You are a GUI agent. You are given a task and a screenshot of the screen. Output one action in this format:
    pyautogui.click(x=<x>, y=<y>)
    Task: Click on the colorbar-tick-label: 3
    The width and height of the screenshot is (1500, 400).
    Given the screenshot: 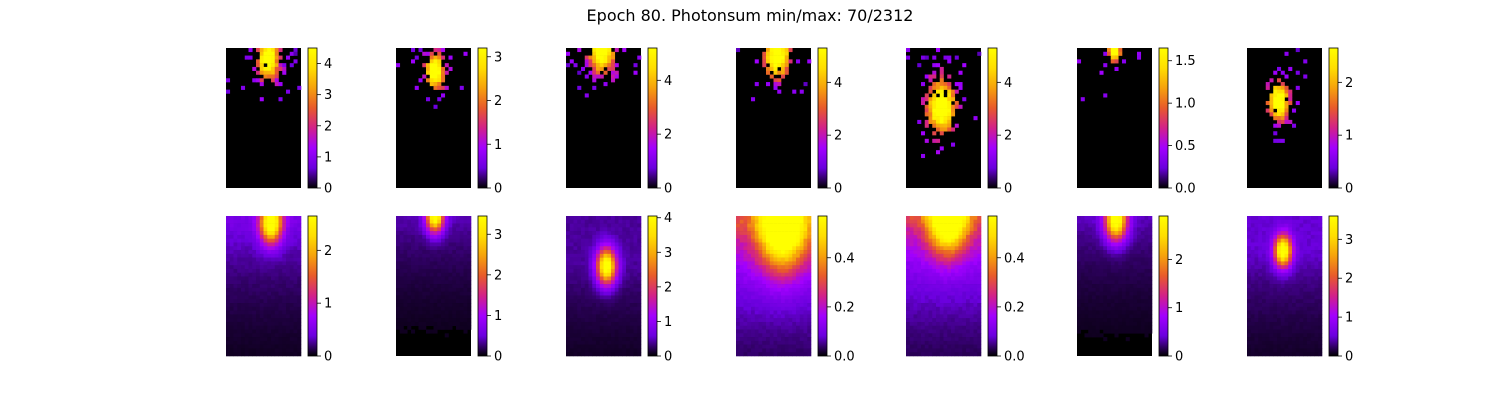 What is the action you would take?
    pyautogui.click(x=498, y=57)
    